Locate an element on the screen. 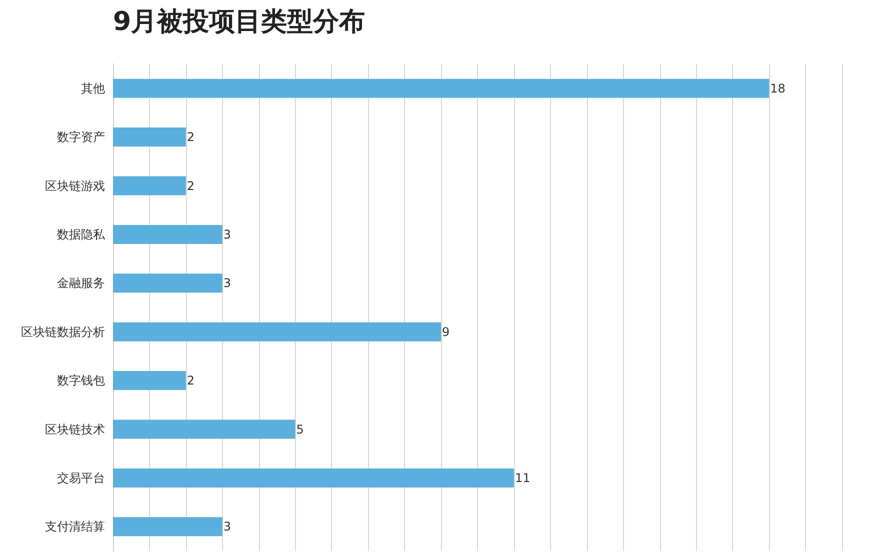 The height and width of the screenshot is (557, 876). y-tick-label: 金融服务 is located at coordinates (81, 283).